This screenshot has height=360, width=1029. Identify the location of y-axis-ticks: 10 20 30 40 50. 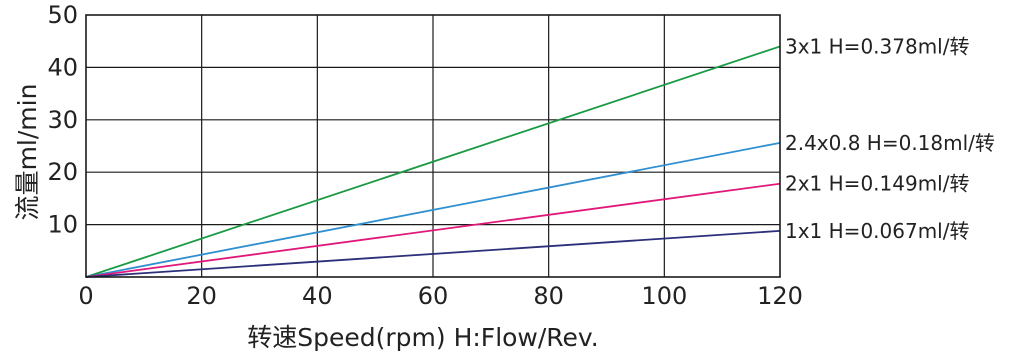
(62, 120).